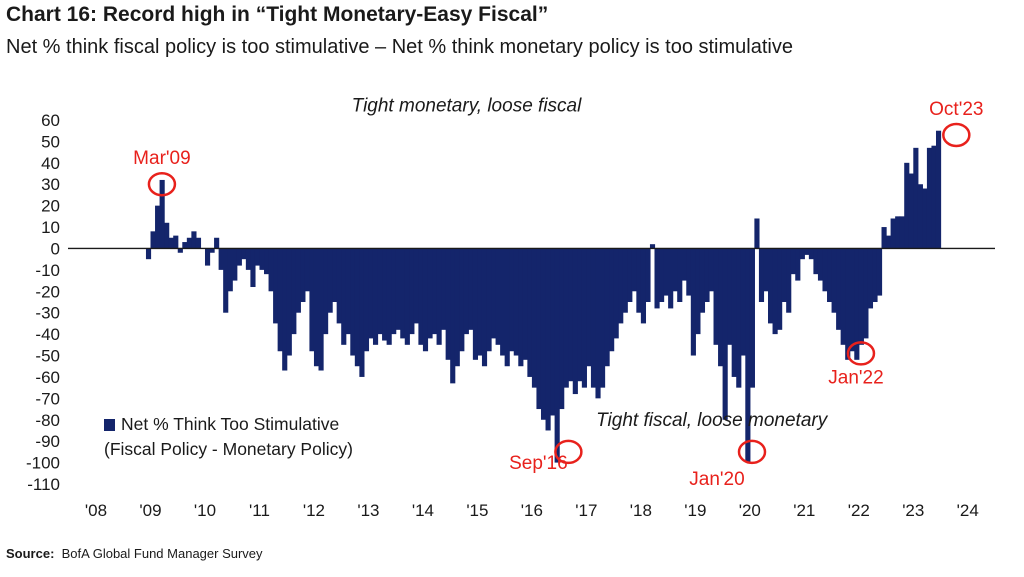  What do you see at coordinates (716, 479) in the screenshot?
I see `callout-label: Jan'20` at bounding box center [716, 479].